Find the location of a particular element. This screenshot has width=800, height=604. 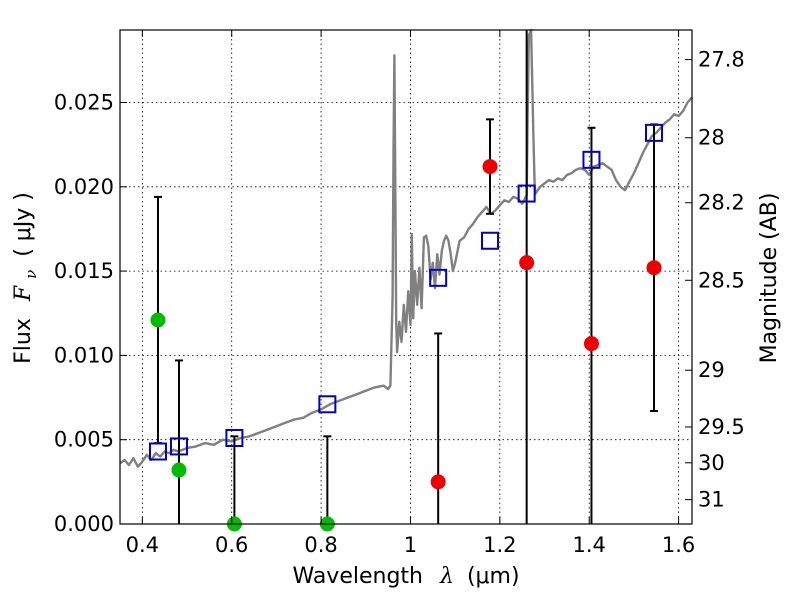

y2-axis-label: Magnitude (AB) is located at coordinates (769, 278).